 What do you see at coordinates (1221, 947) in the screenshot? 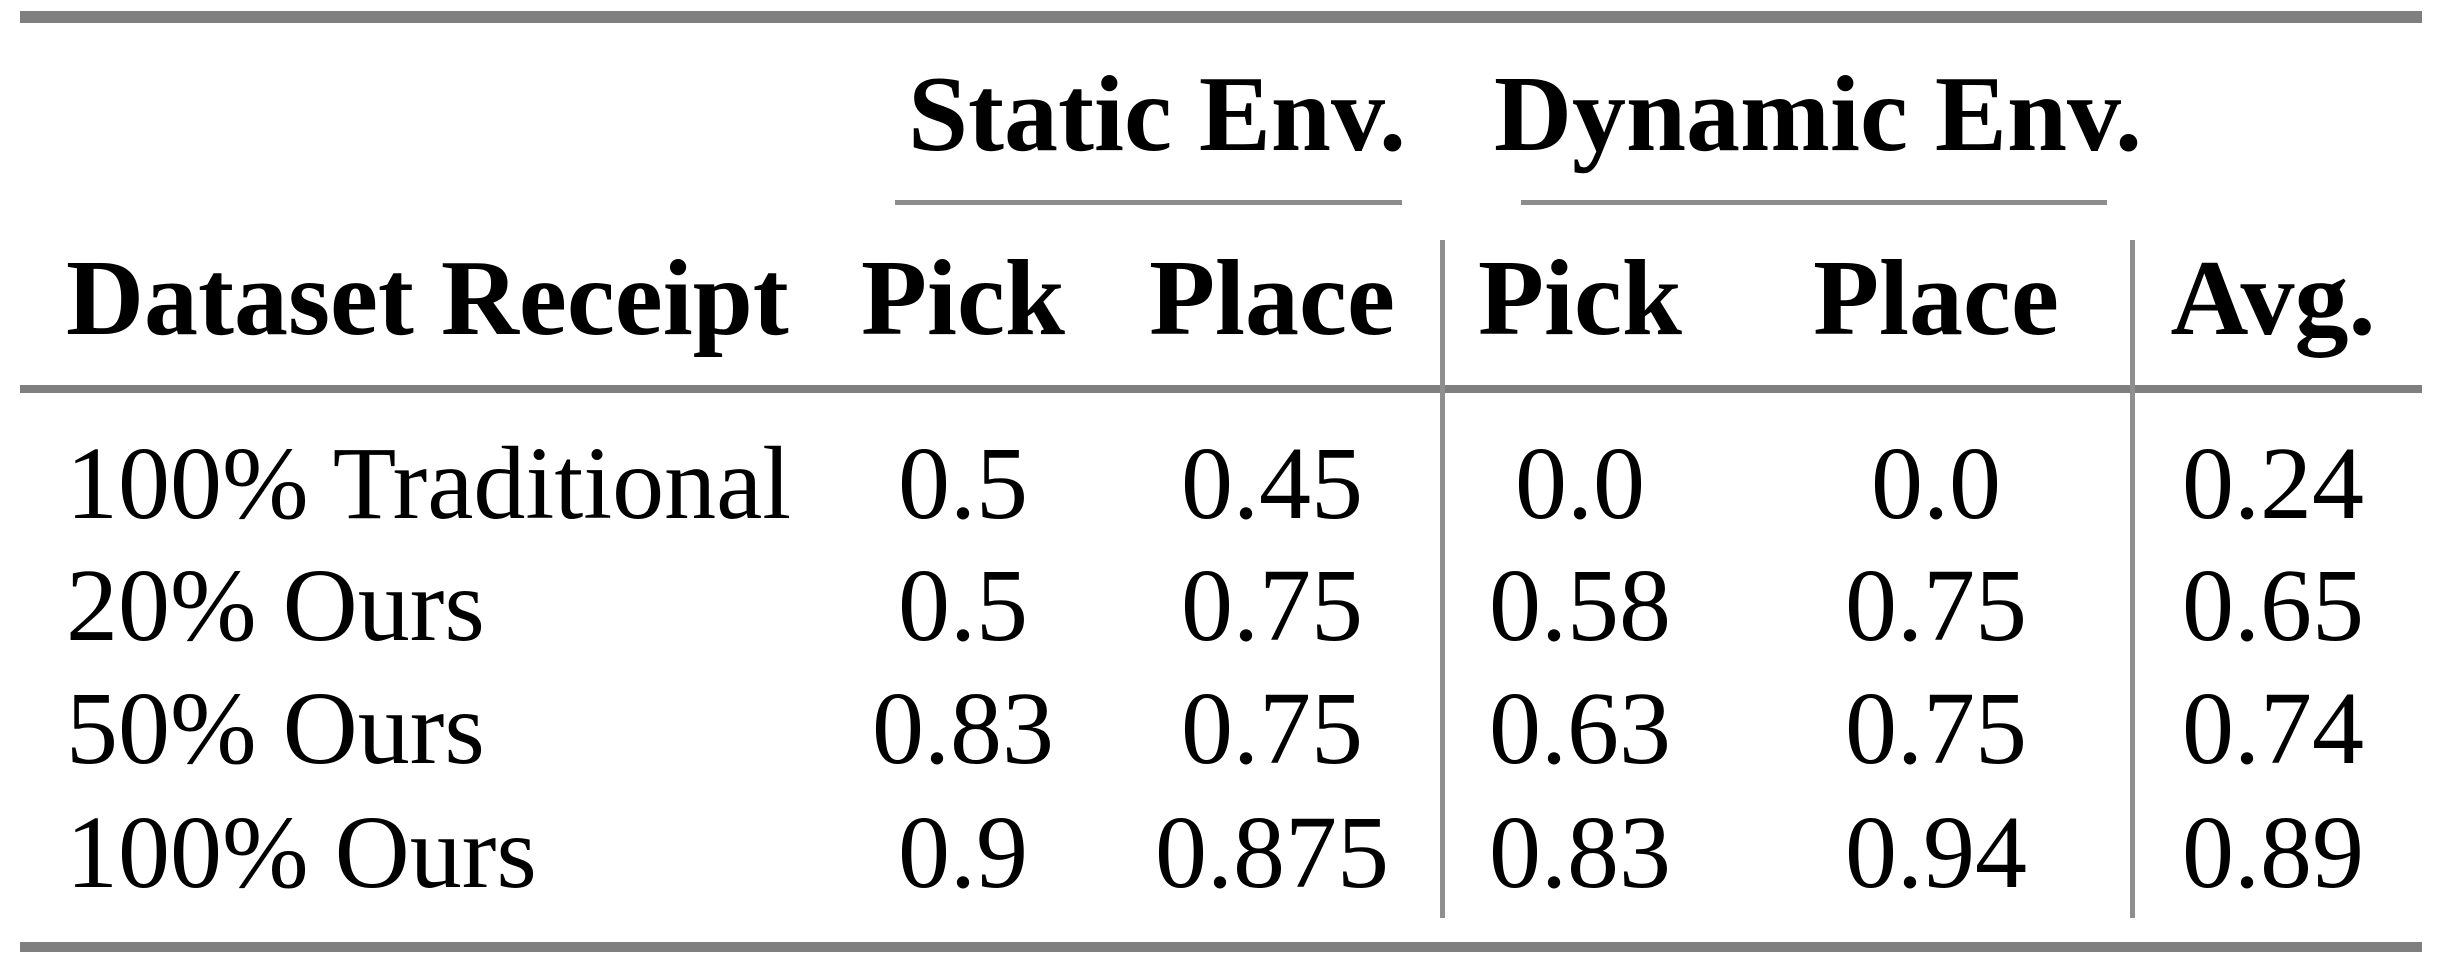
I see `table-bottom-rule` at bounding box center [1221, 947].